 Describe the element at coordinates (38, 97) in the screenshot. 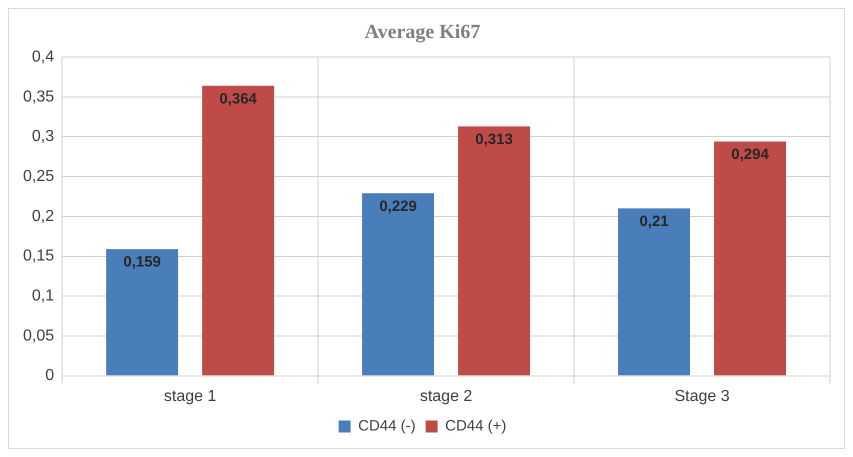

I see `y-tick-label: 0,35` at that location.